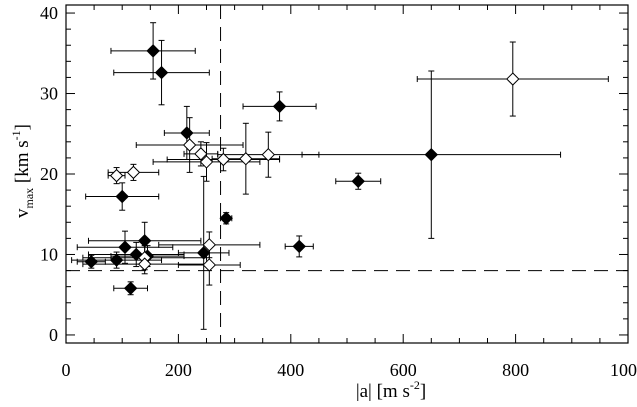 This screenshot has width=637, height=407. Describe the element at coordinates (53, 335) in the screenshot. I see `y-tick-label: 0` at that location.